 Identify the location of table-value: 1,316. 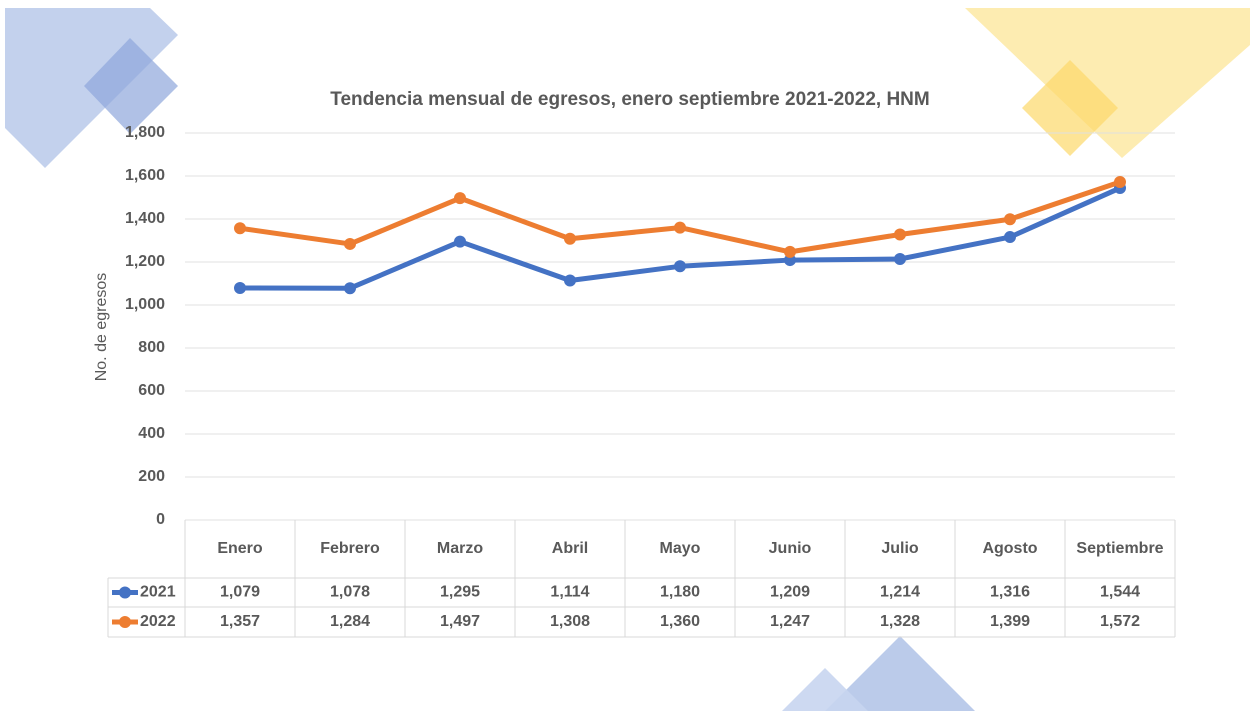
(1010, 592).